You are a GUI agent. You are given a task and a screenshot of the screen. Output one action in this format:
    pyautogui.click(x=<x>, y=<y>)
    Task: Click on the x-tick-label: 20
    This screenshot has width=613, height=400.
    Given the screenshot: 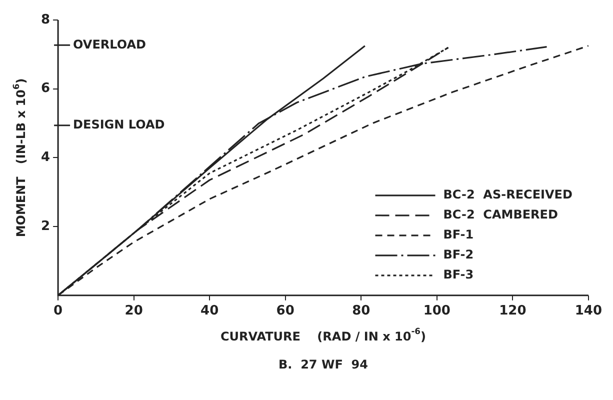 What is the action you would take?
    pyautogui.click(x=133, y=311)
    